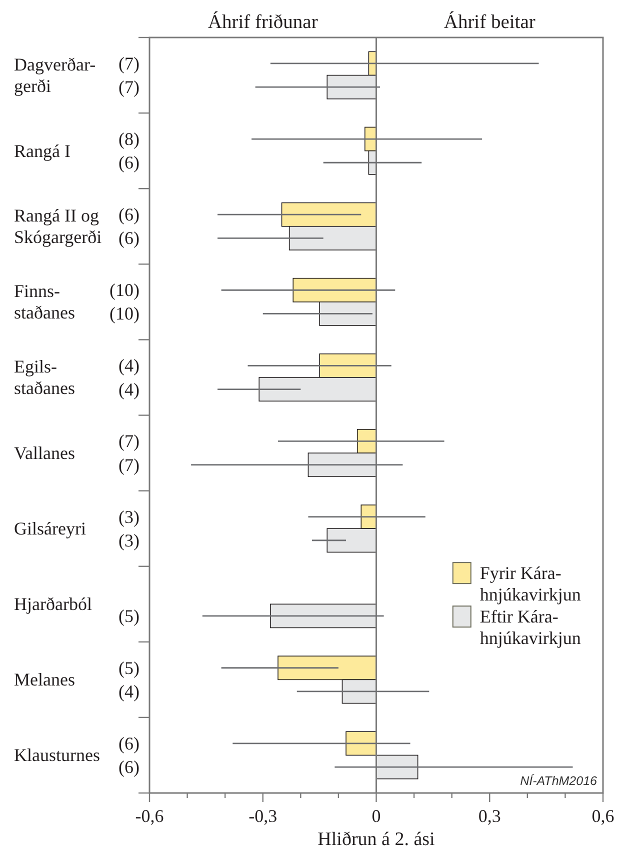  What do you see at coordinates (603, 816) in the screenshot?
I see `x-tick-label: 0,6` at bounding box center [603, 816].